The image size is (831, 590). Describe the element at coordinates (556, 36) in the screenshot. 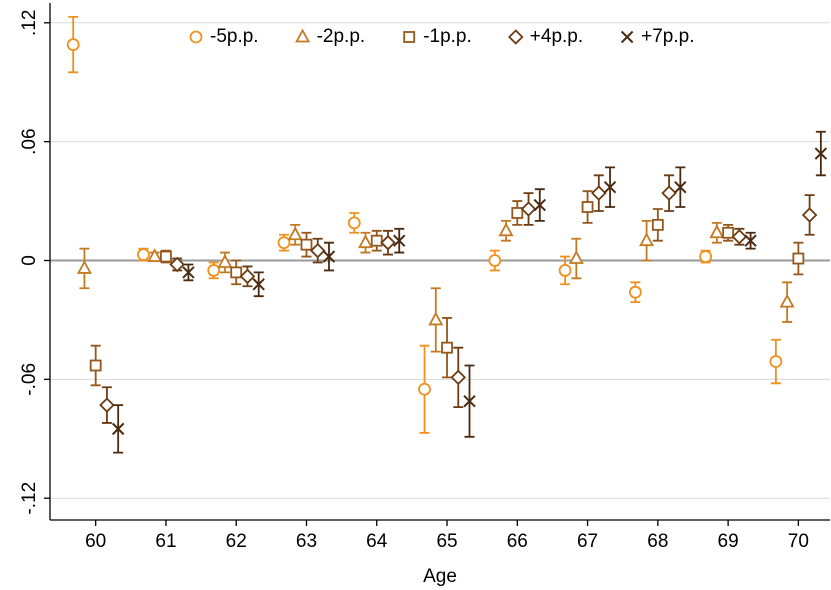

I see `legend-label: +4p.p.` at that location.